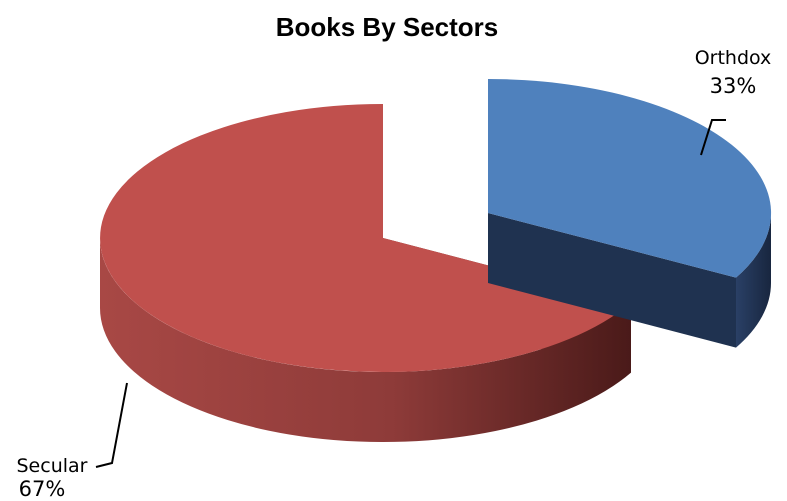 The image size is (787, 501). I want to click on slice-orthdox-wall-end, so click(612, 280).